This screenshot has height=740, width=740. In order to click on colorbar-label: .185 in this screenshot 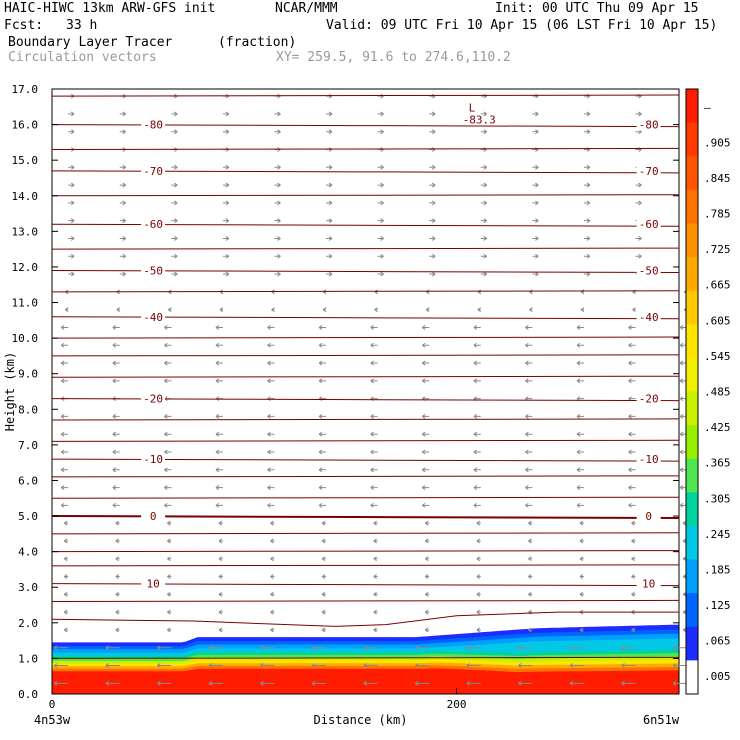, I will do `click(717, 569)`.